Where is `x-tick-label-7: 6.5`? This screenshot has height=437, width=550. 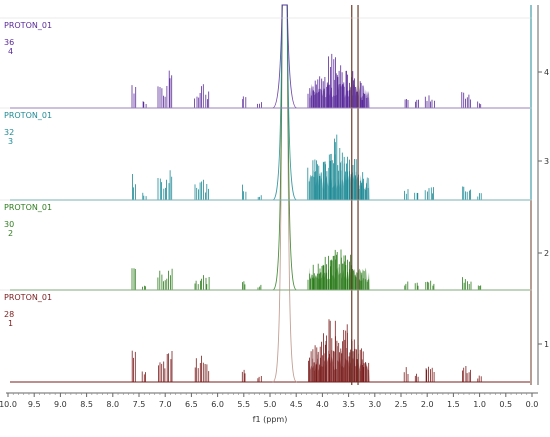 x-tick-label-7: 6.5 is located at coordinates (191, 404).